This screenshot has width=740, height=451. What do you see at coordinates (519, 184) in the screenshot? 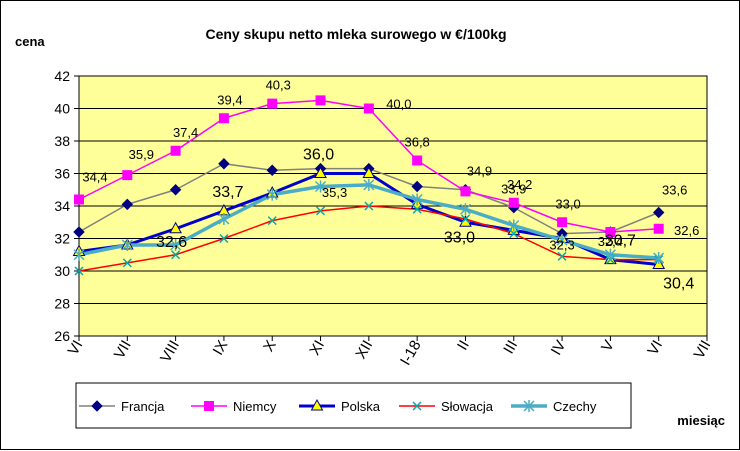
I see `data-label: 34,2` at bounding box center [519, 184].